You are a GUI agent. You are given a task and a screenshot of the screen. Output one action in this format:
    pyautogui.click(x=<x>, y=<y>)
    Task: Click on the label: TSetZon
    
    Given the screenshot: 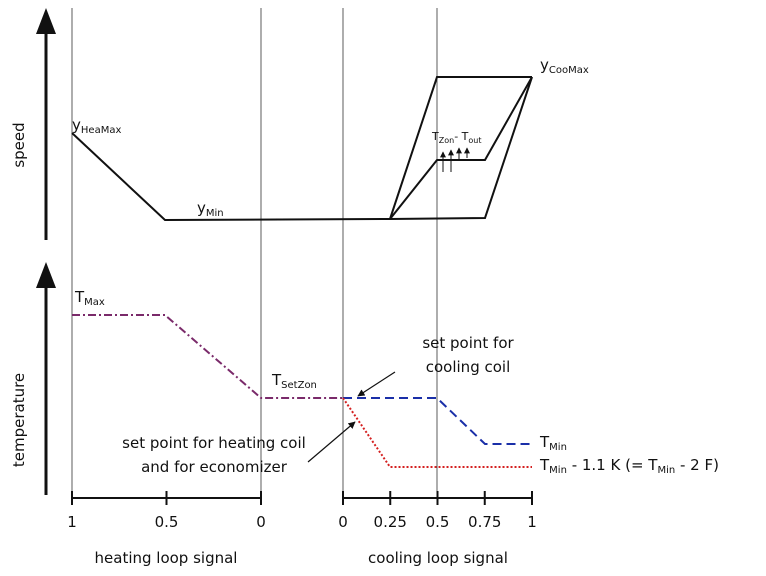 What is the action you would take?
    pyautogui.click(x=294, y=381)
    